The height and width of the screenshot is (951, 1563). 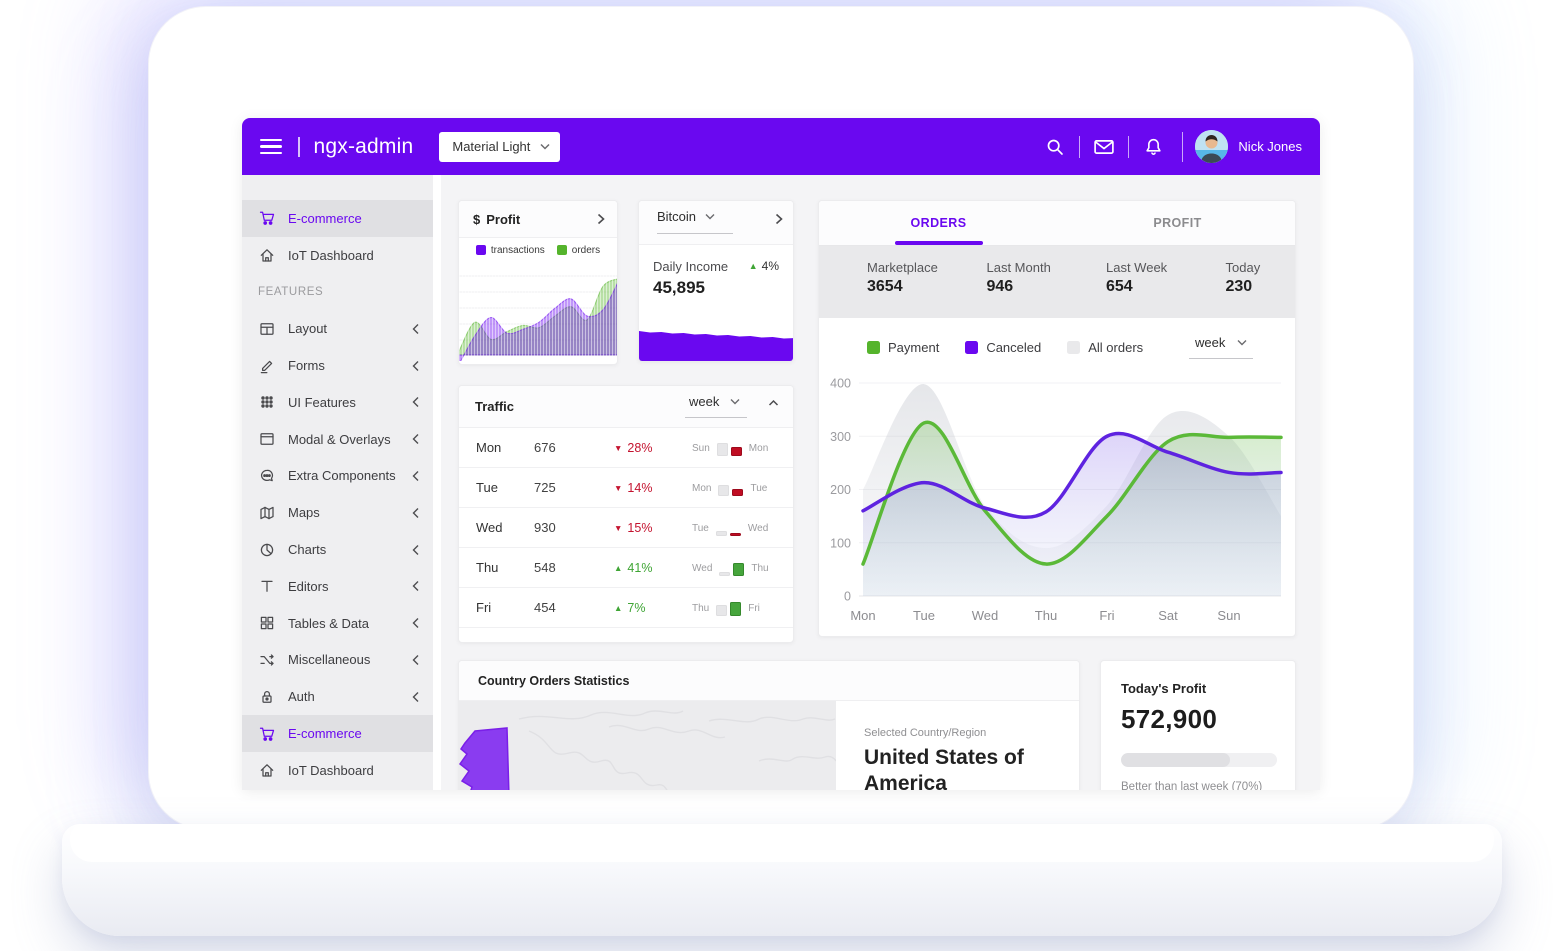 I want to click on traffic-day: Thu, so click(x=487, y=567).